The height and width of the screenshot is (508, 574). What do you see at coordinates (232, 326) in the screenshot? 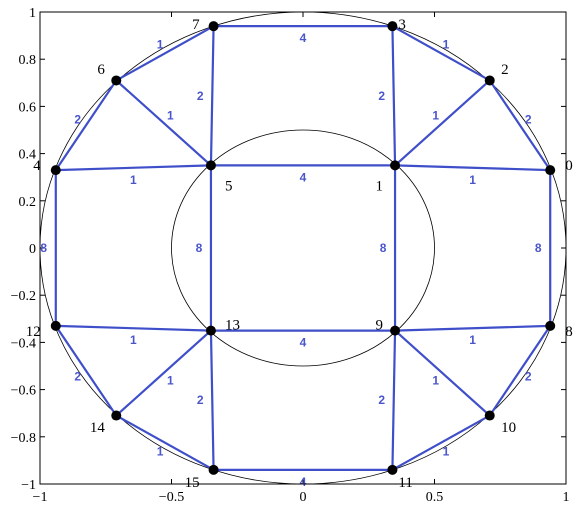
I see `node-id-label: 13` at bounding box center [232, 326].